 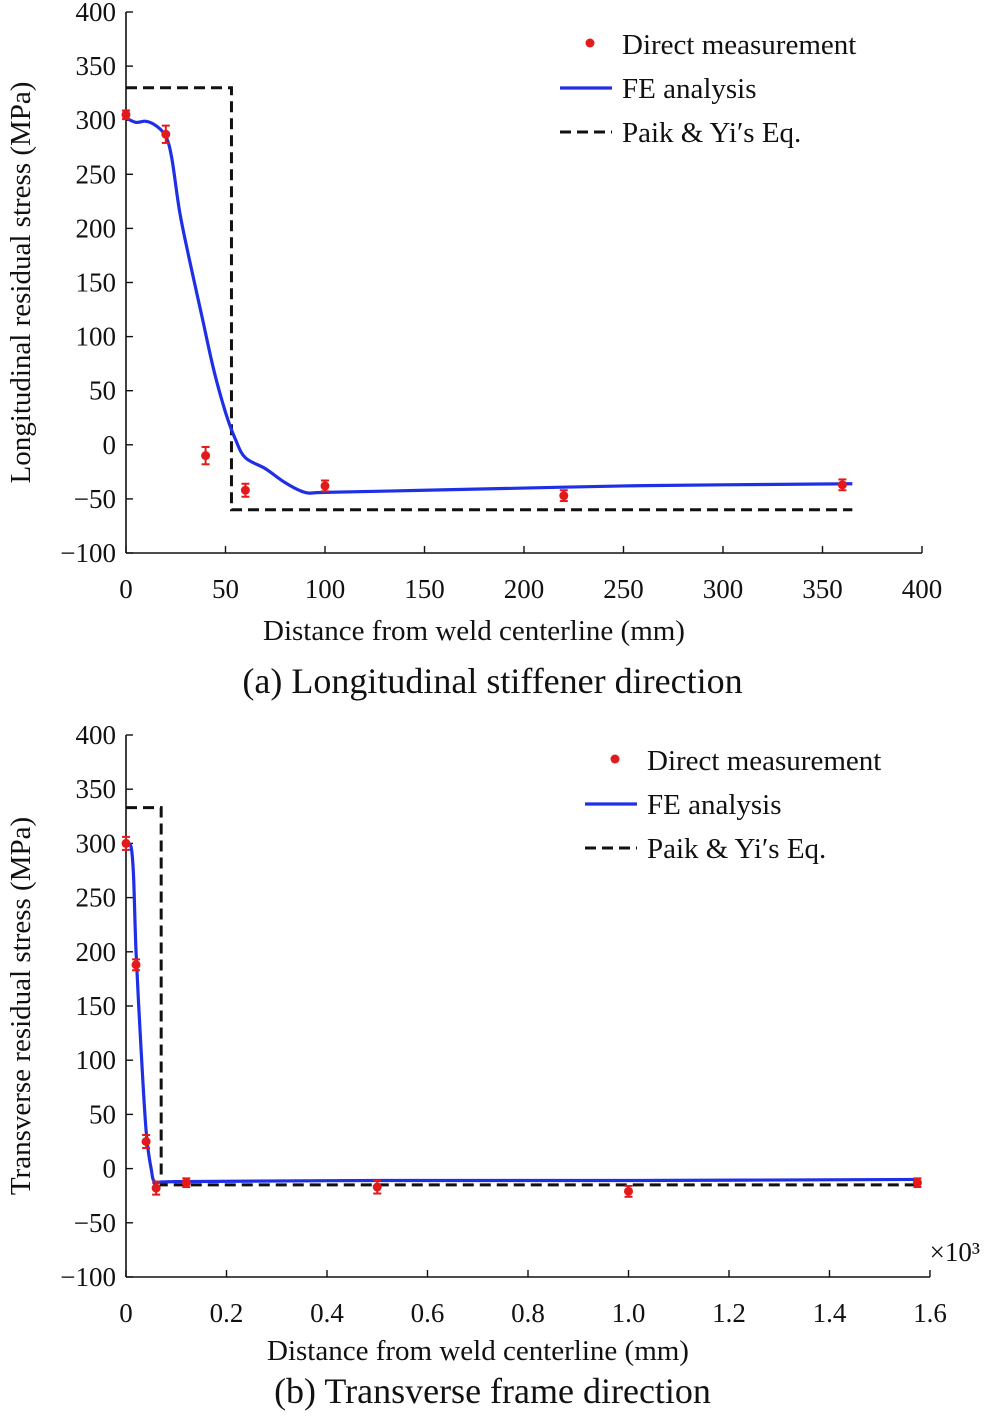 What do you see at coordinates (714, 805) in the screenshot?
I see `chart-b-legend-label: FE analysis` at bounding box center [714, 805].